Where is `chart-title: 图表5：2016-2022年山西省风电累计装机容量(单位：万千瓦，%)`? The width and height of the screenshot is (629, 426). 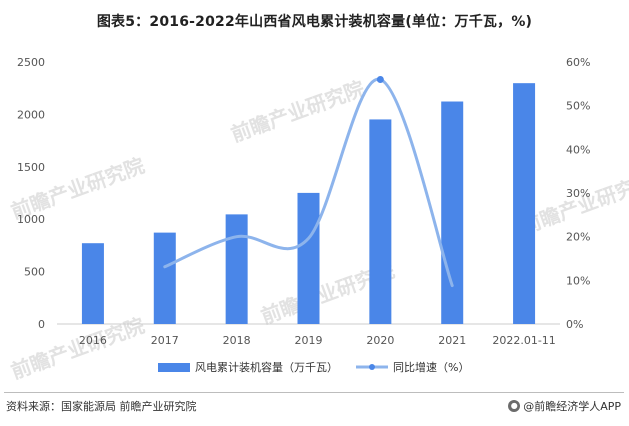
chart-title: 图表5：2016-2022年山西省风电累计装机容量(单位：万千瓦，%) is located at coordinates (314, 22).